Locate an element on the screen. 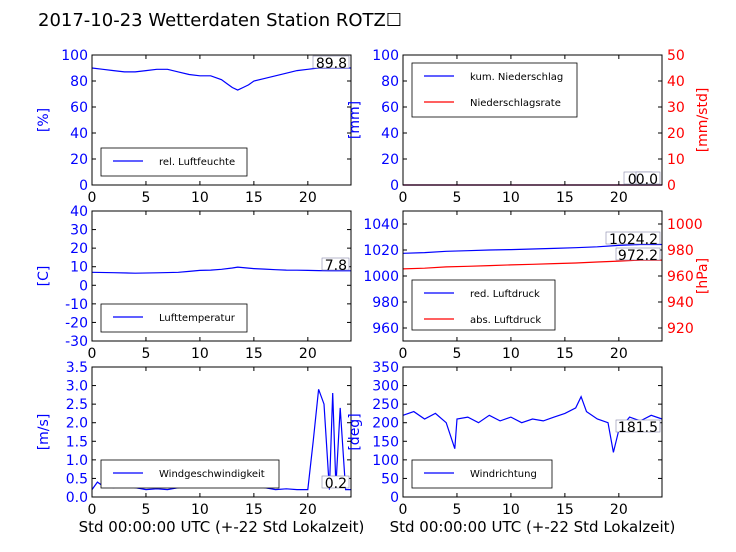  value-annotation: 1024.2 is located at coordinates (633, 240).